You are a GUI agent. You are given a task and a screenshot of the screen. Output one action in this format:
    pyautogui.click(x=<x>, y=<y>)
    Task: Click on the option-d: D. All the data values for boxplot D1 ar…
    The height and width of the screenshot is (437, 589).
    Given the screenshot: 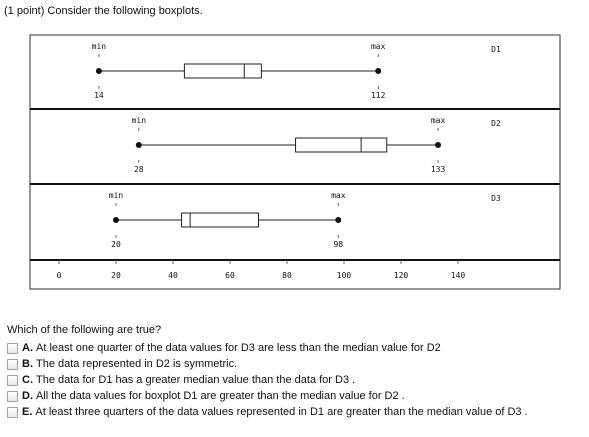 What is the action you would take?
    pyautogui.click(x=267, y=396)
    